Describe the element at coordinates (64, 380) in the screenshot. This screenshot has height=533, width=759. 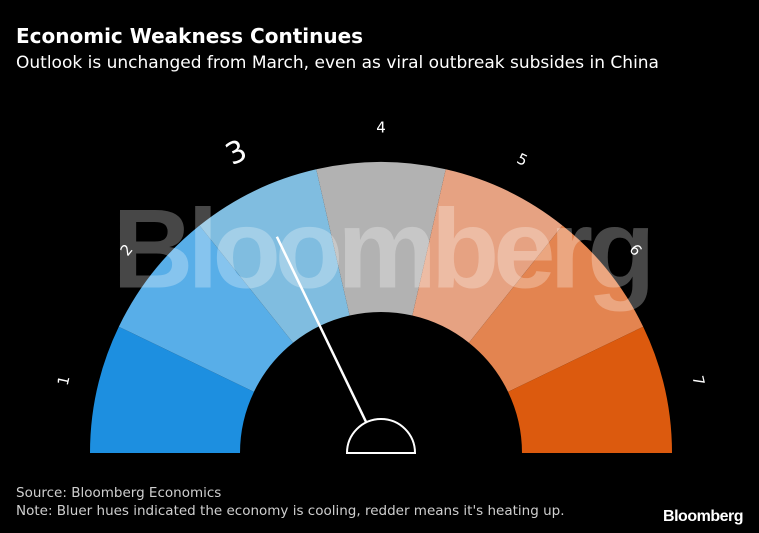
I see `gauge-label: 1` at that location.